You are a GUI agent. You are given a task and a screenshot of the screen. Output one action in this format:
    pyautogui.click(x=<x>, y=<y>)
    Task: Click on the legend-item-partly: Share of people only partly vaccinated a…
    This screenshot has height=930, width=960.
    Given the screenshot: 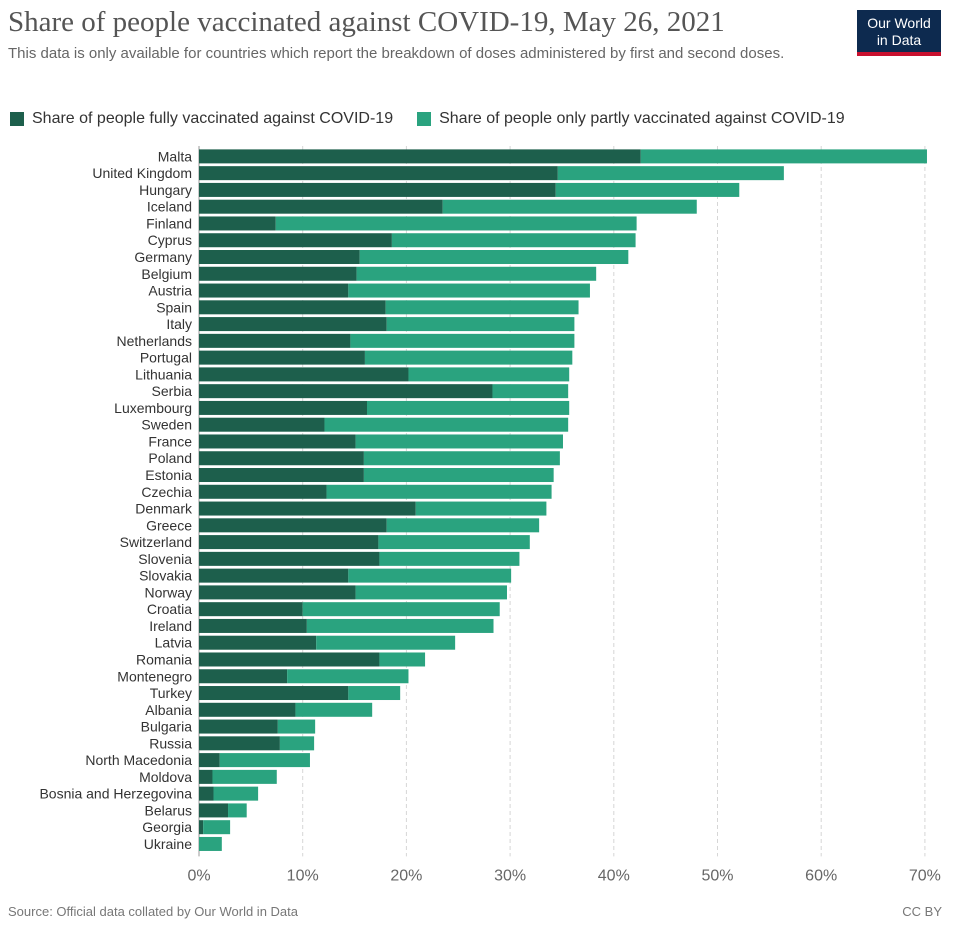 What is the action you would take?
    pyautogui.click(x=631, y=119)
    